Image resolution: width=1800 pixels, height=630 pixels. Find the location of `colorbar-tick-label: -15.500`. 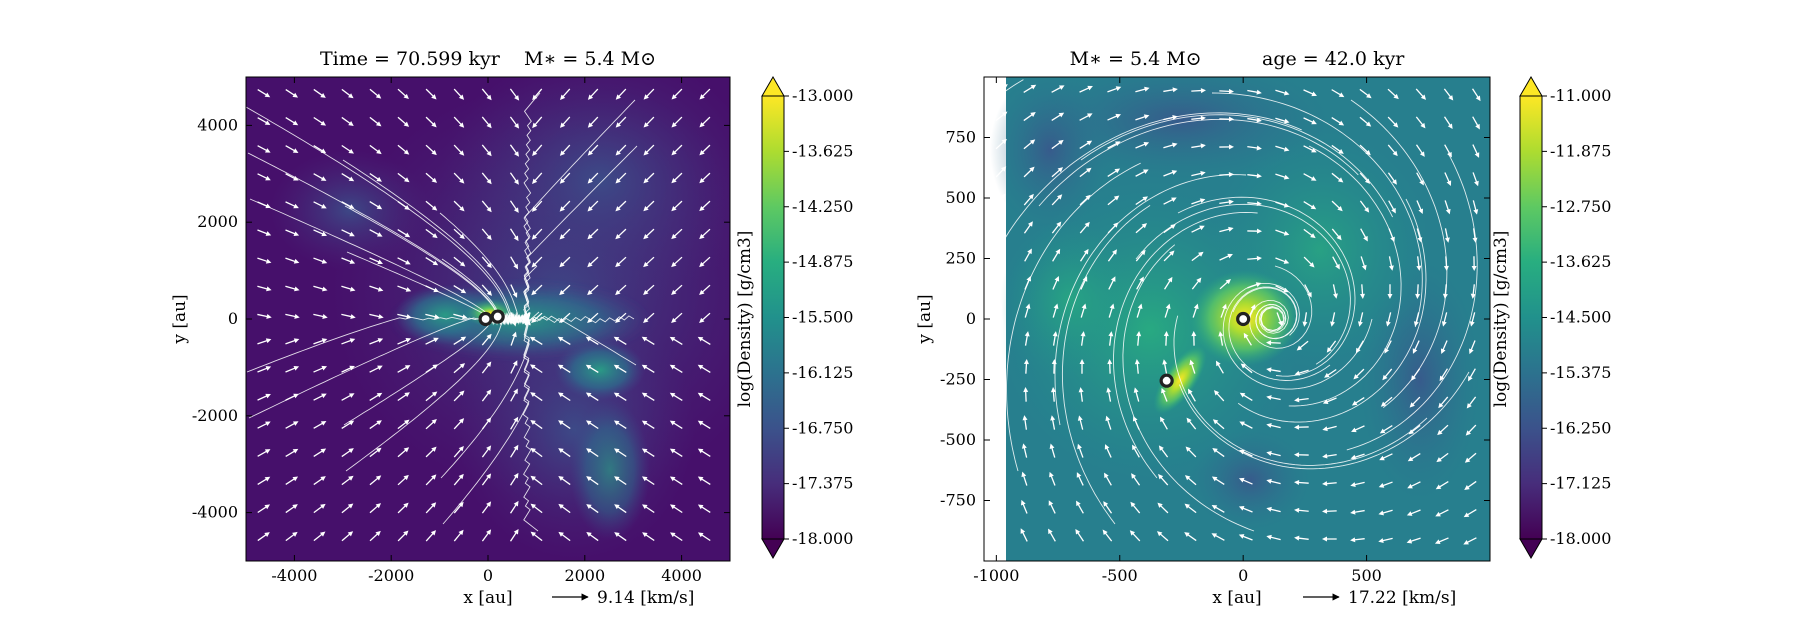

colorbar-tick-label: -15.500 is located at coordinates (822, 317).